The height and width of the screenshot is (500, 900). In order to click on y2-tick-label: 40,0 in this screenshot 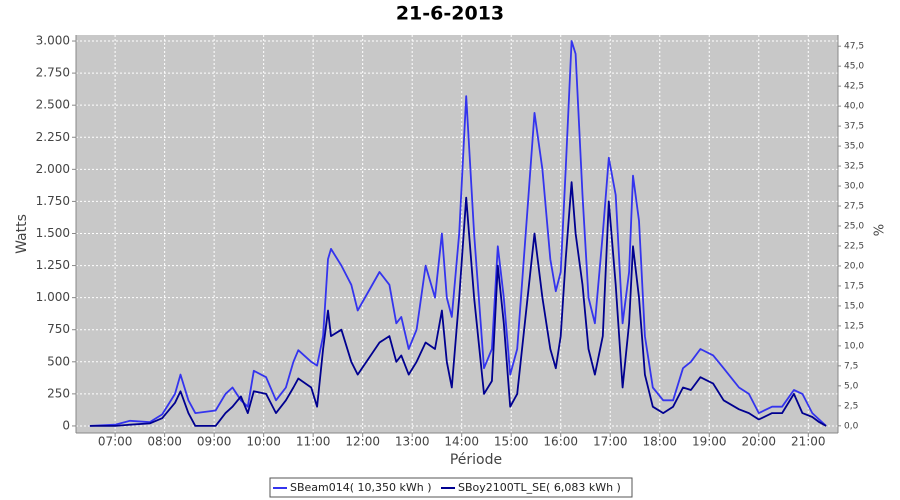, I will do `click(854, 107)`.